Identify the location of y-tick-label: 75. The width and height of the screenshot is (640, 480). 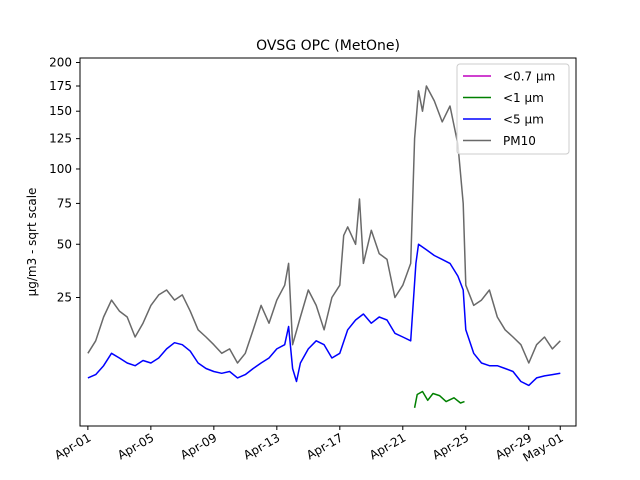
(64, 203).